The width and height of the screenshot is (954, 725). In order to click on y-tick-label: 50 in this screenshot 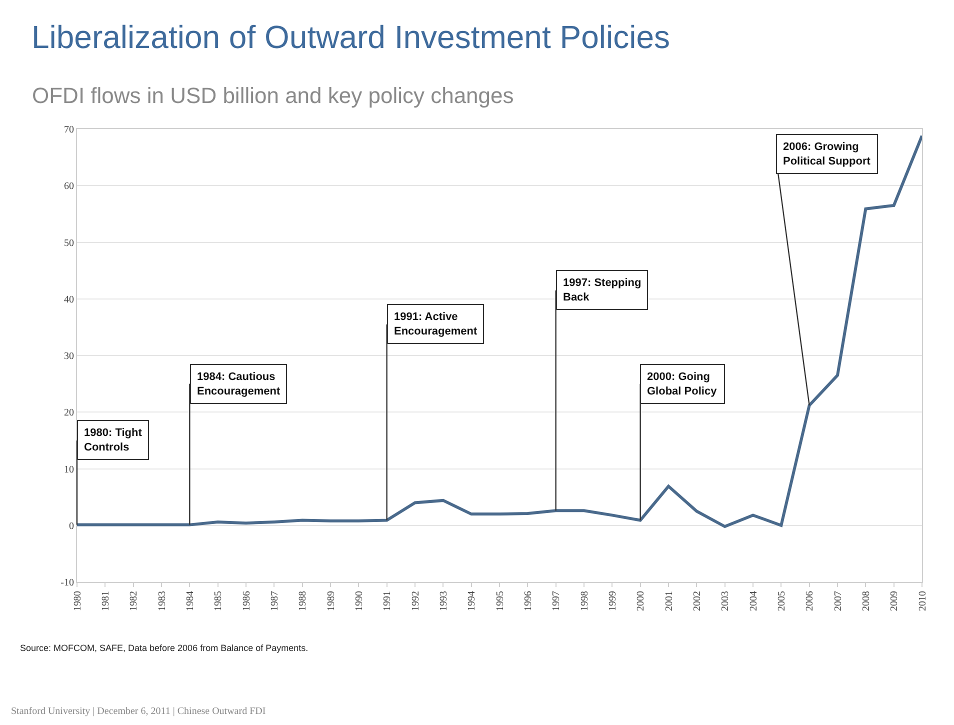, I will do `click(69, 243)`.